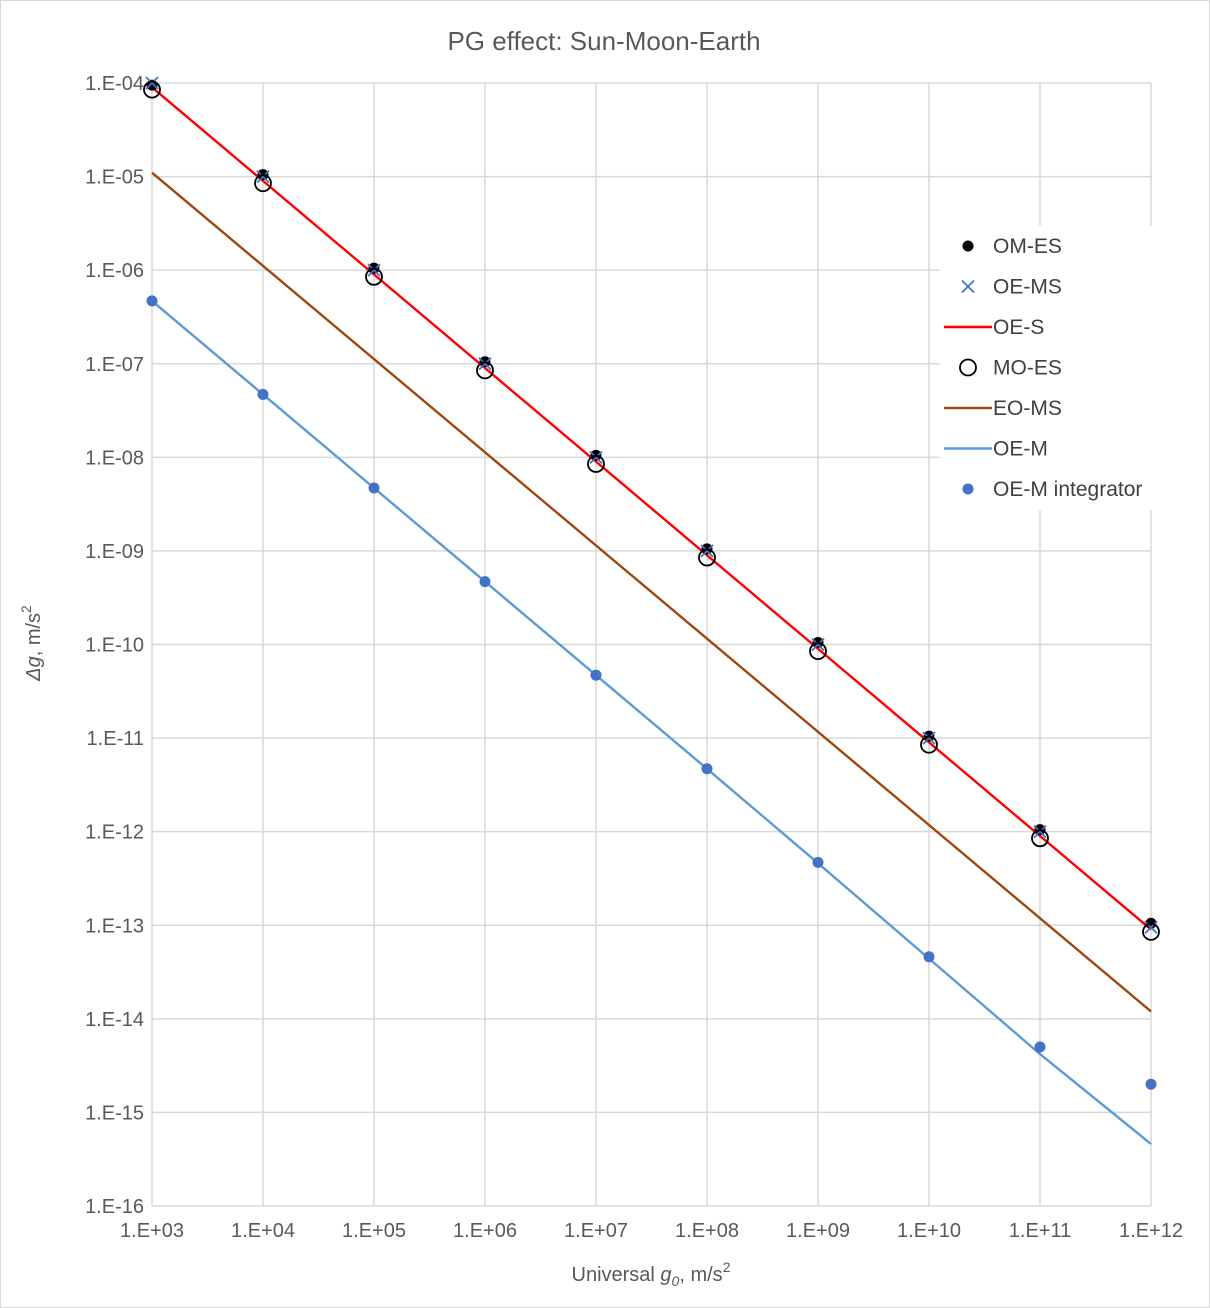 Image resolution: width=1210 pixels, height=1308 pixels. I want to click on x-tick-label: 1.E+05, so click(374, 1231).